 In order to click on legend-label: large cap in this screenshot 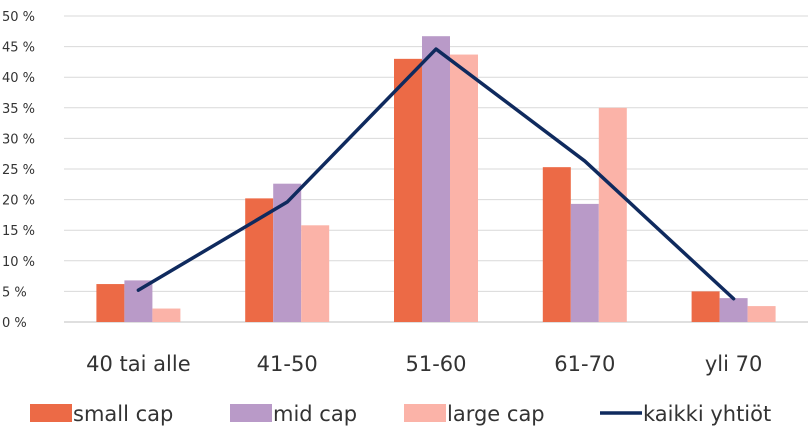, I will do `click(496, 414)`.